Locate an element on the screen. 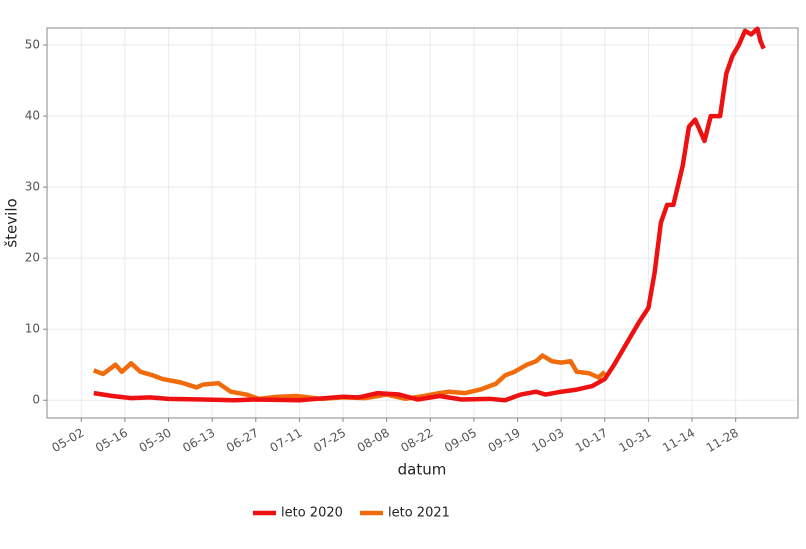 The height and width of the screenshot is (549, 806). legend-text: leto 2020 is located at coordinates (312, 513).